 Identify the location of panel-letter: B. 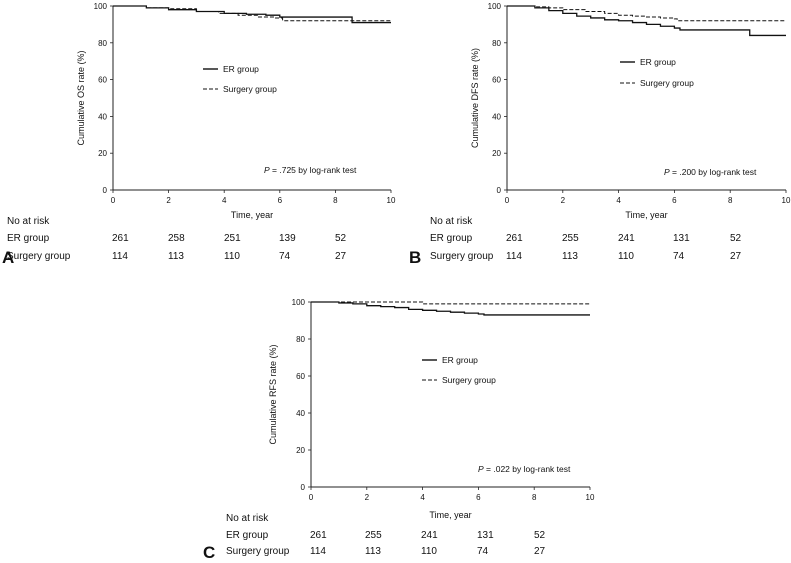
(415, 257).